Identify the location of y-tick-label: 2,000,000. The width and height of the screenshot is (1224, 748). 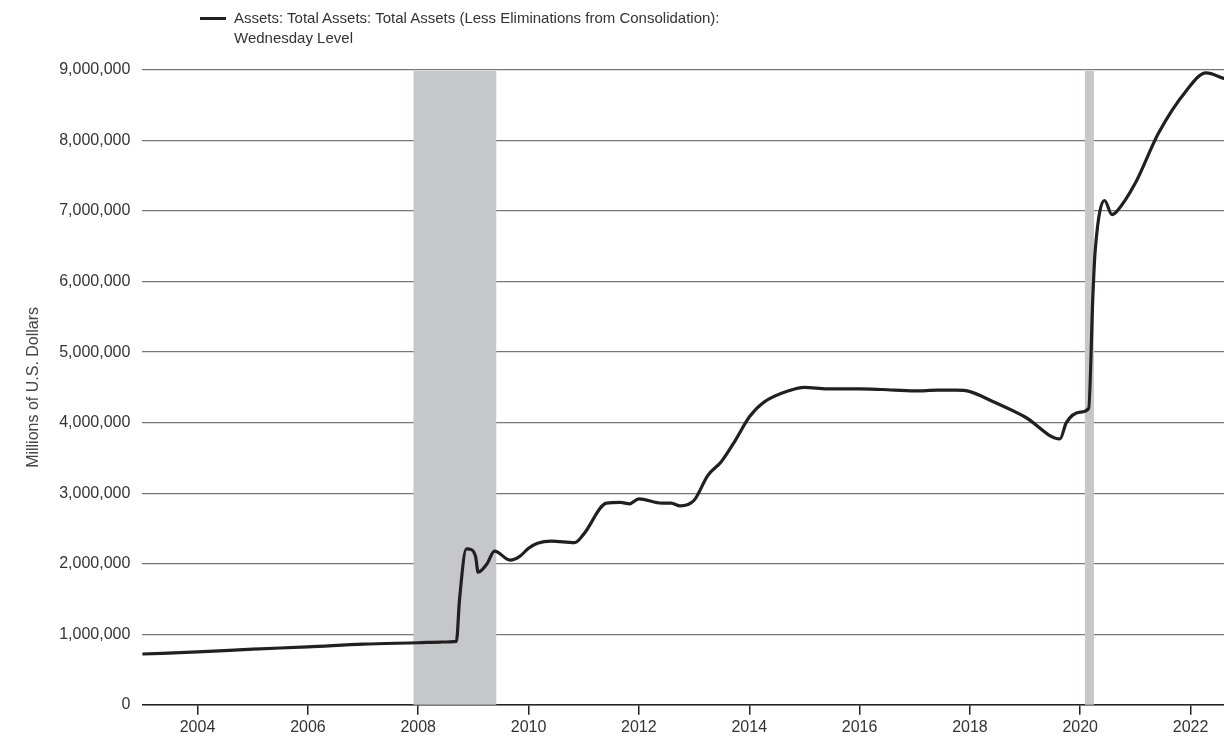
(95, 563).